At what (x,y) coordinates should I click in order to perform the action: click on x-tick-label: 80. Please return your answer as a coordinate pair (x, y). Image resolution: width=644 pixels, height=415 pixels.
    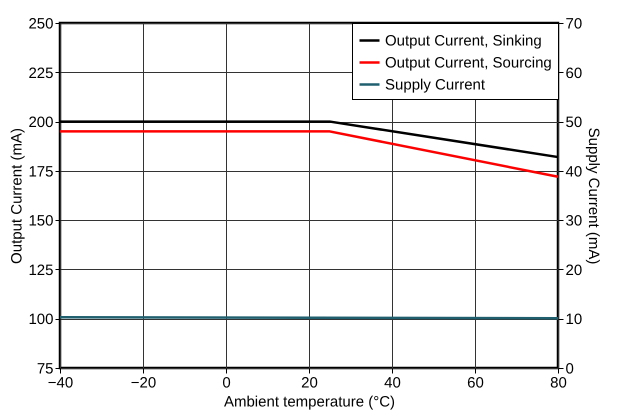
    Looking at the image, I should click on (558, 383).